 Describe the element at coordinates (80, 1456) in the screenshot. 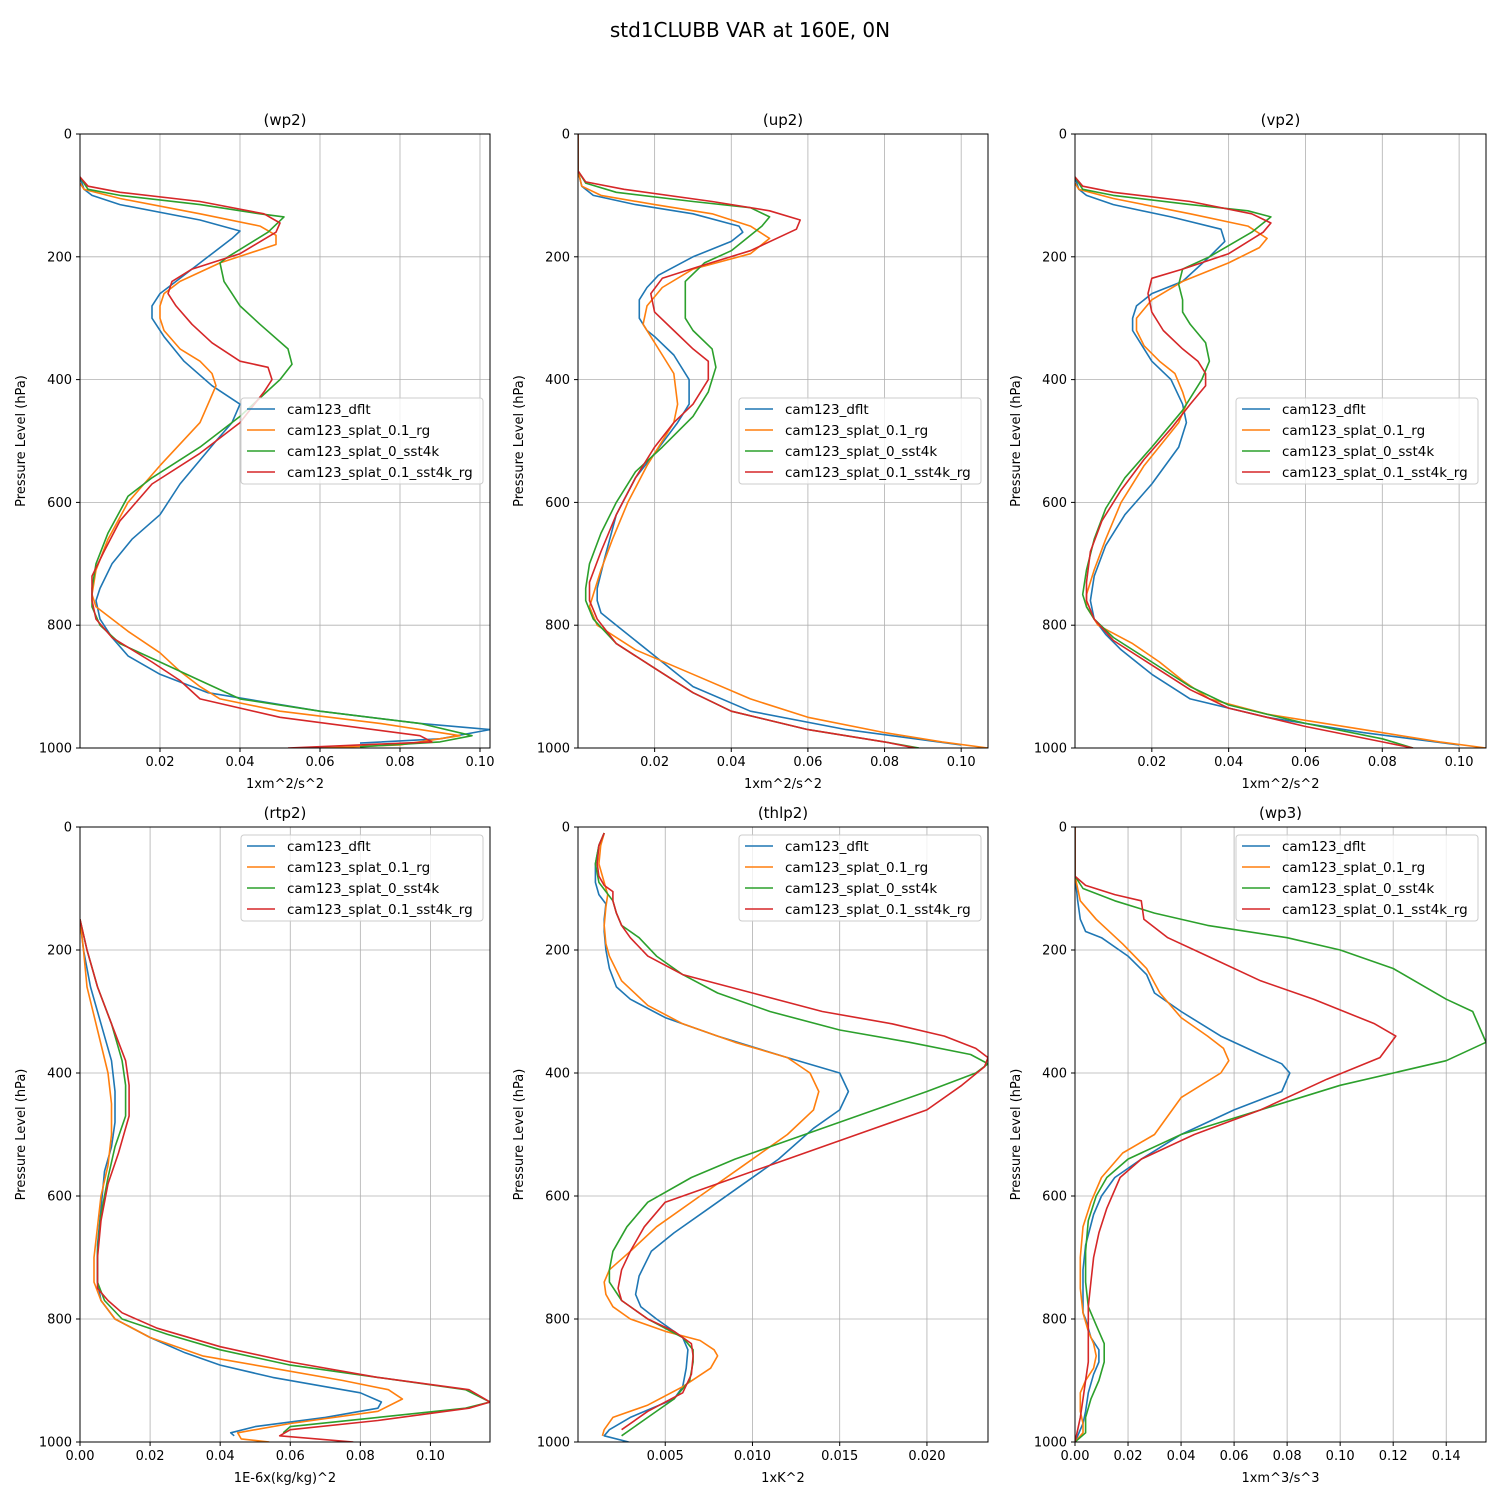

I see `x-tick-label: 0.00` at that location.